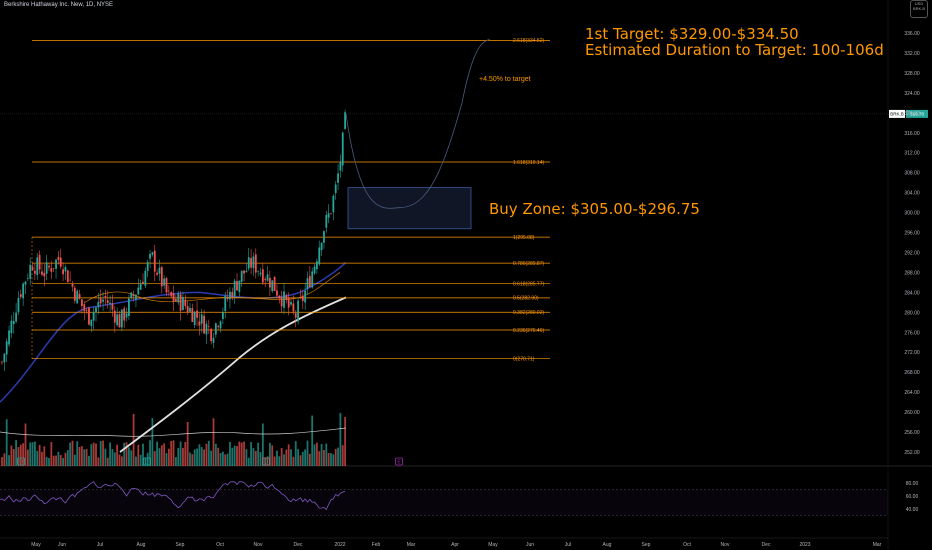 This screenshot has height=550, width=932. Describe the element at coordinates (220, 545) in the screenshot. I see `time-tick-label: Oct` at that location.